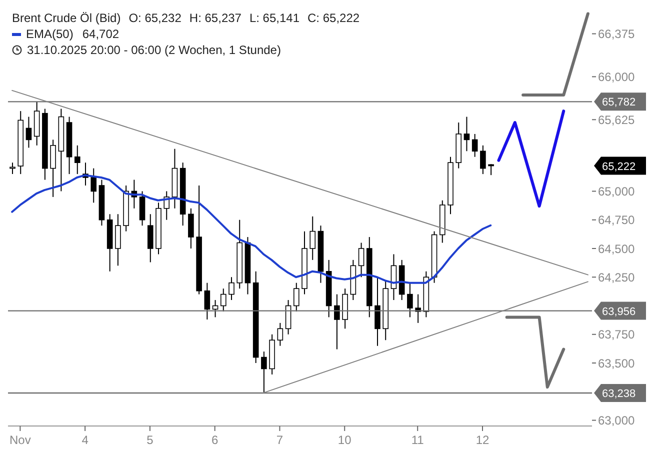 The width and height of the screenshot is (650, 450). I want to click on line-series, so click(531, 159).